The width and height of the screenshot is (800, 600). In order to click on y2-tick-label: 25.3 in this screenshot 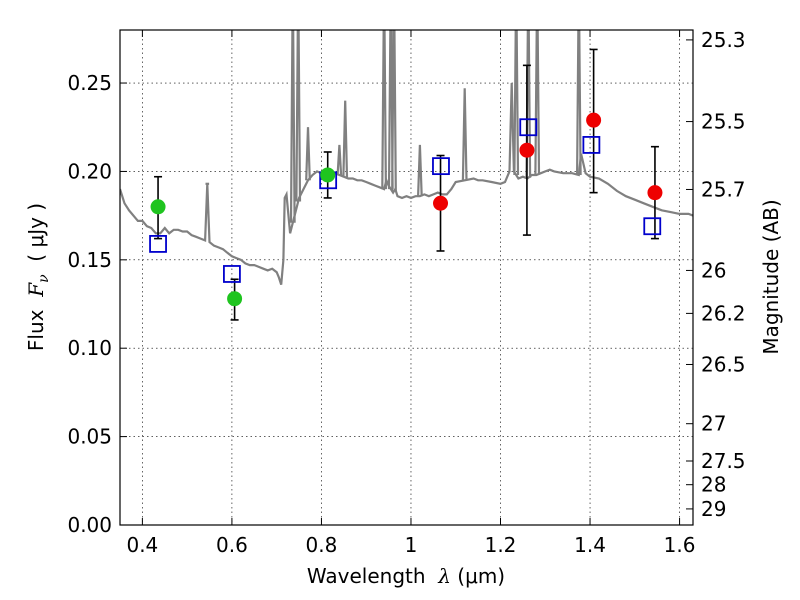, I will do `click(723, 40)`.